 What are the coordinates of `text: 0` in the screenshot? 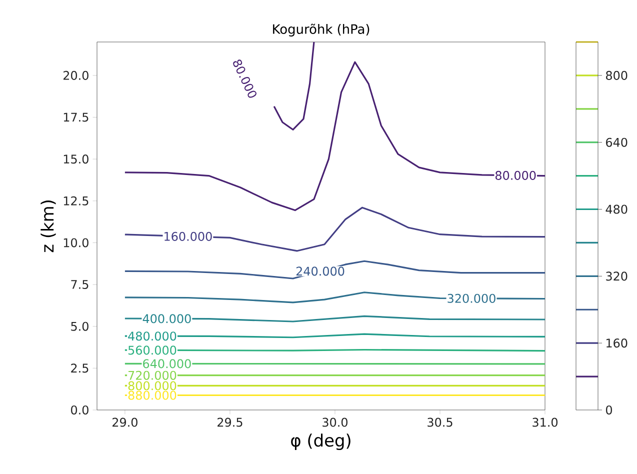 It's located at (609, 410).